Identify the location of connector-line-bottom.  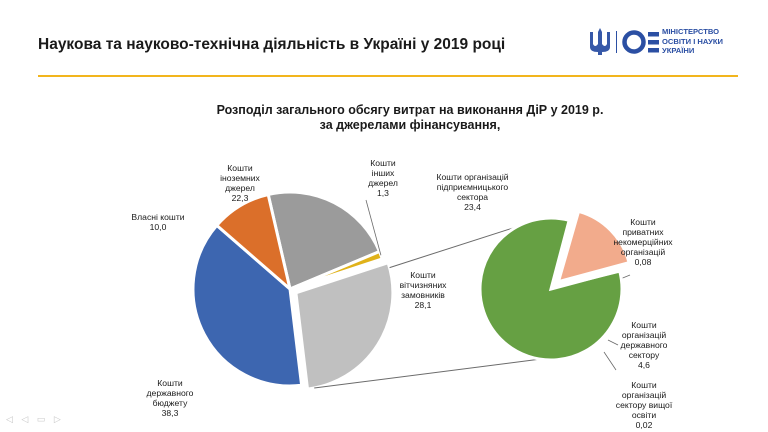
(428, 373).